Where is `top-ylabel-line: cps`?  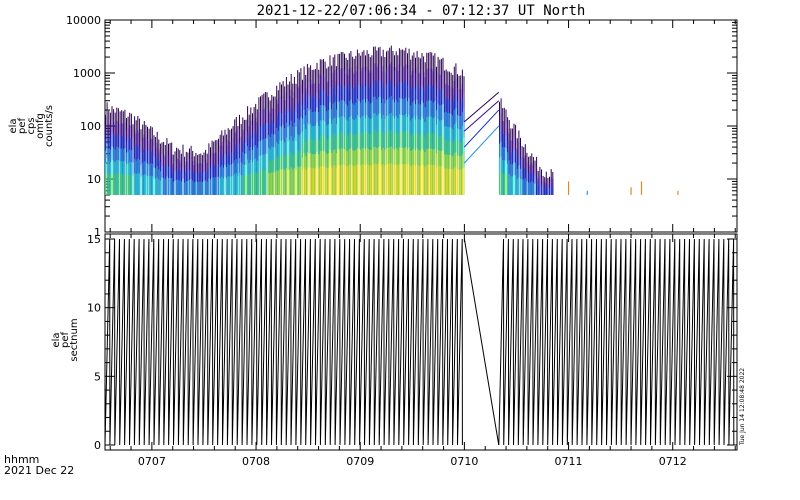 top-ylabel-line: cps is located at coordinates (31, 125).